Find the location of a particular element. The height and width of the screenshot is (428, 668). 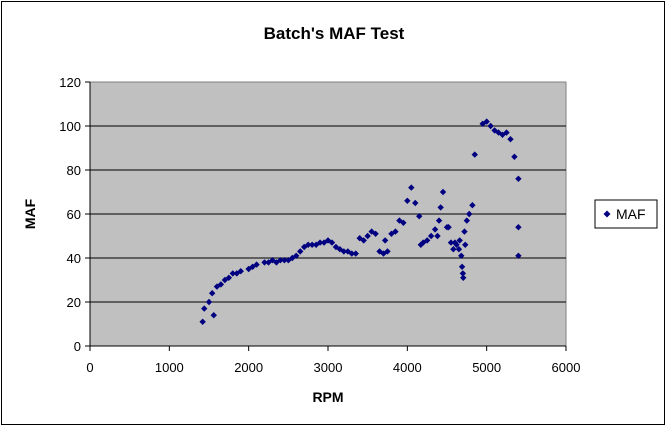

y-axis-label: MAF is located at coordinates (30, 213).